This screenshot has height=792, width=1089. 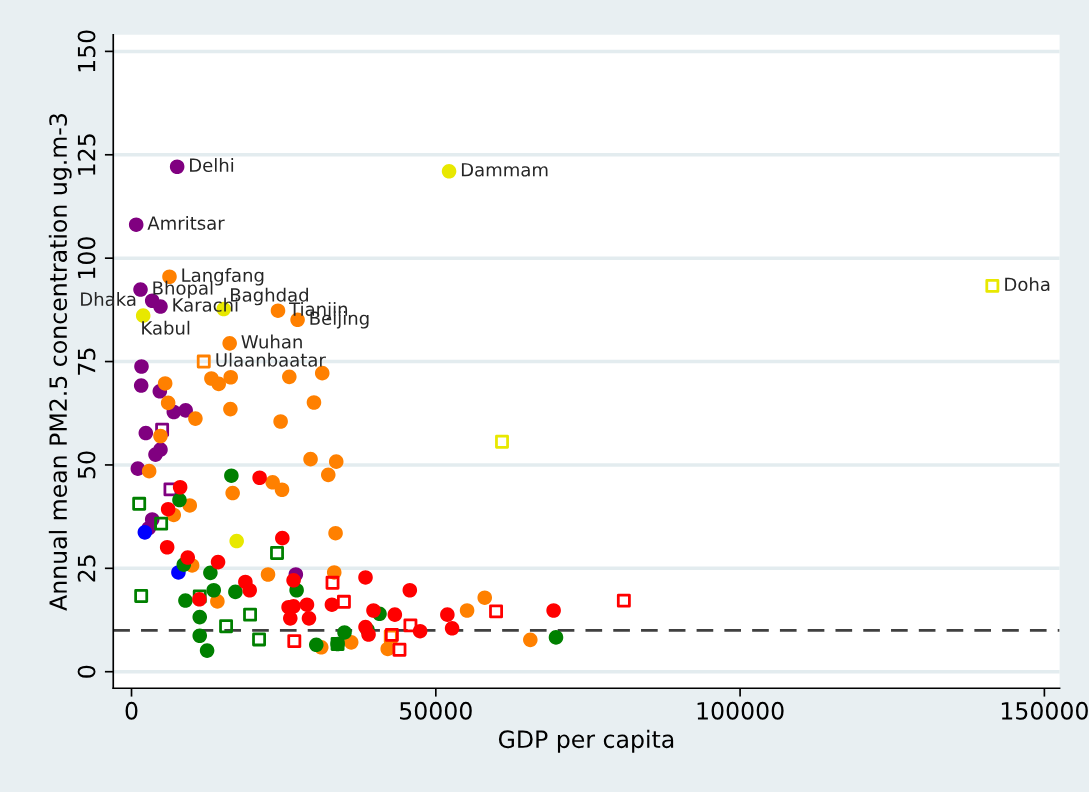 What do you see at coordinates (166, 327) in the screenshot?
I see `annotation: Kabul` at bounding box center [166, 327].